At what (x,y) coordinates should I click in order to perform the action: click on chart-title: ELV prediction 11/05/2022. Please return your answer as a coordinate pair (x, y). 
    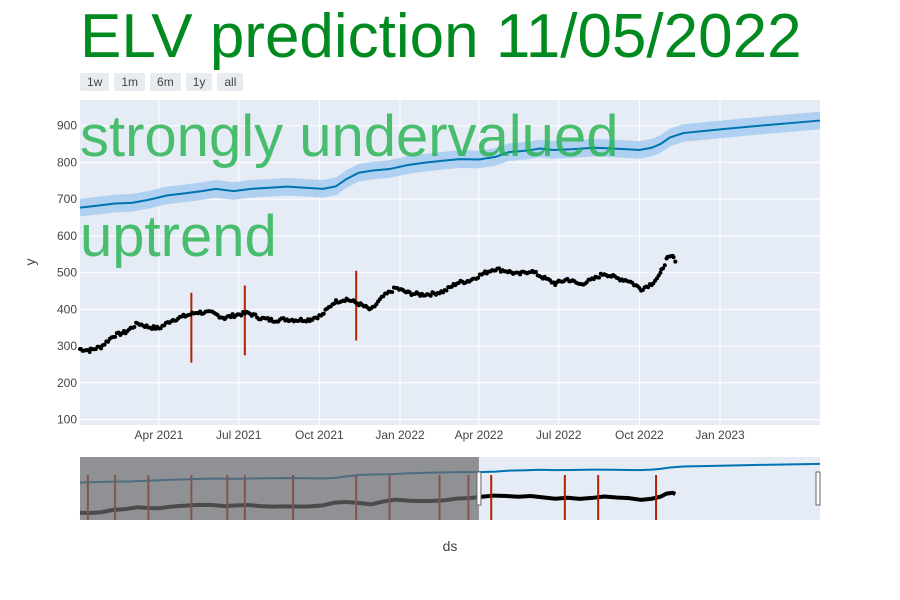
    Looking at the image, I should click on (441, 36).